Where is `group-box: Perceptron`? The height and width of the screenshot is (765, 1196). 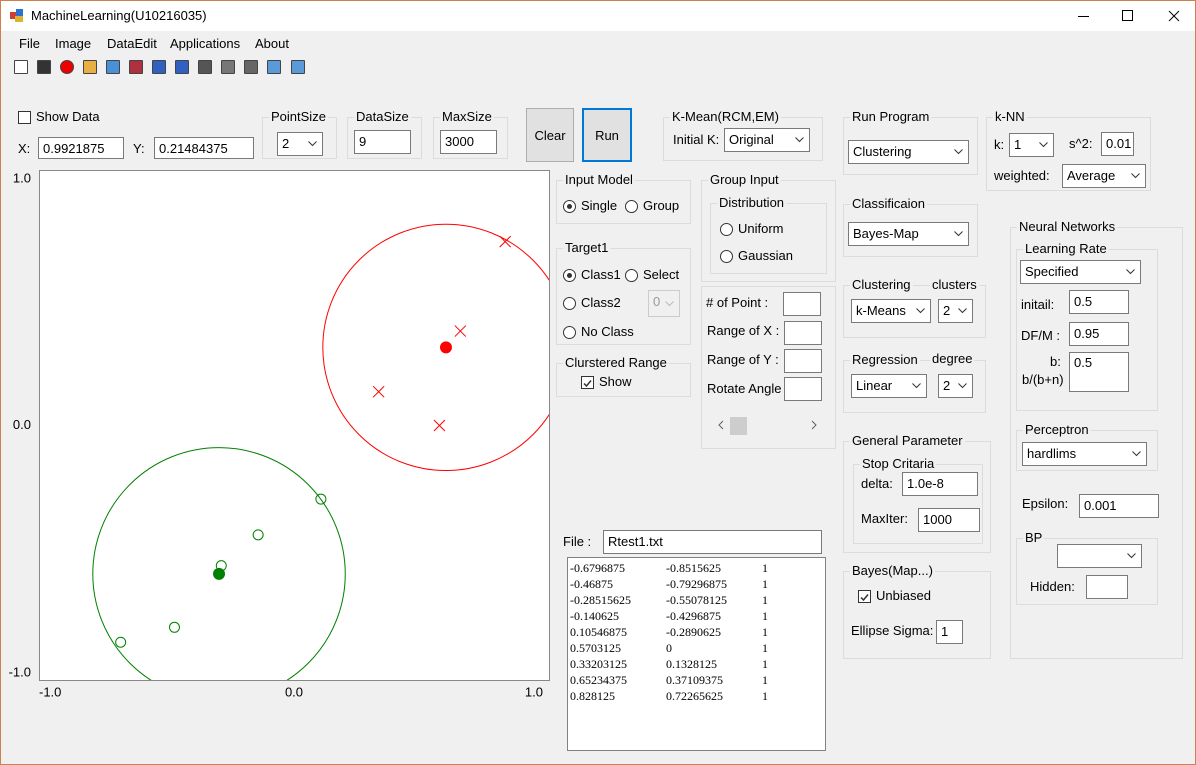 group-box: Perceptron is located at coordinates (1087, 446).